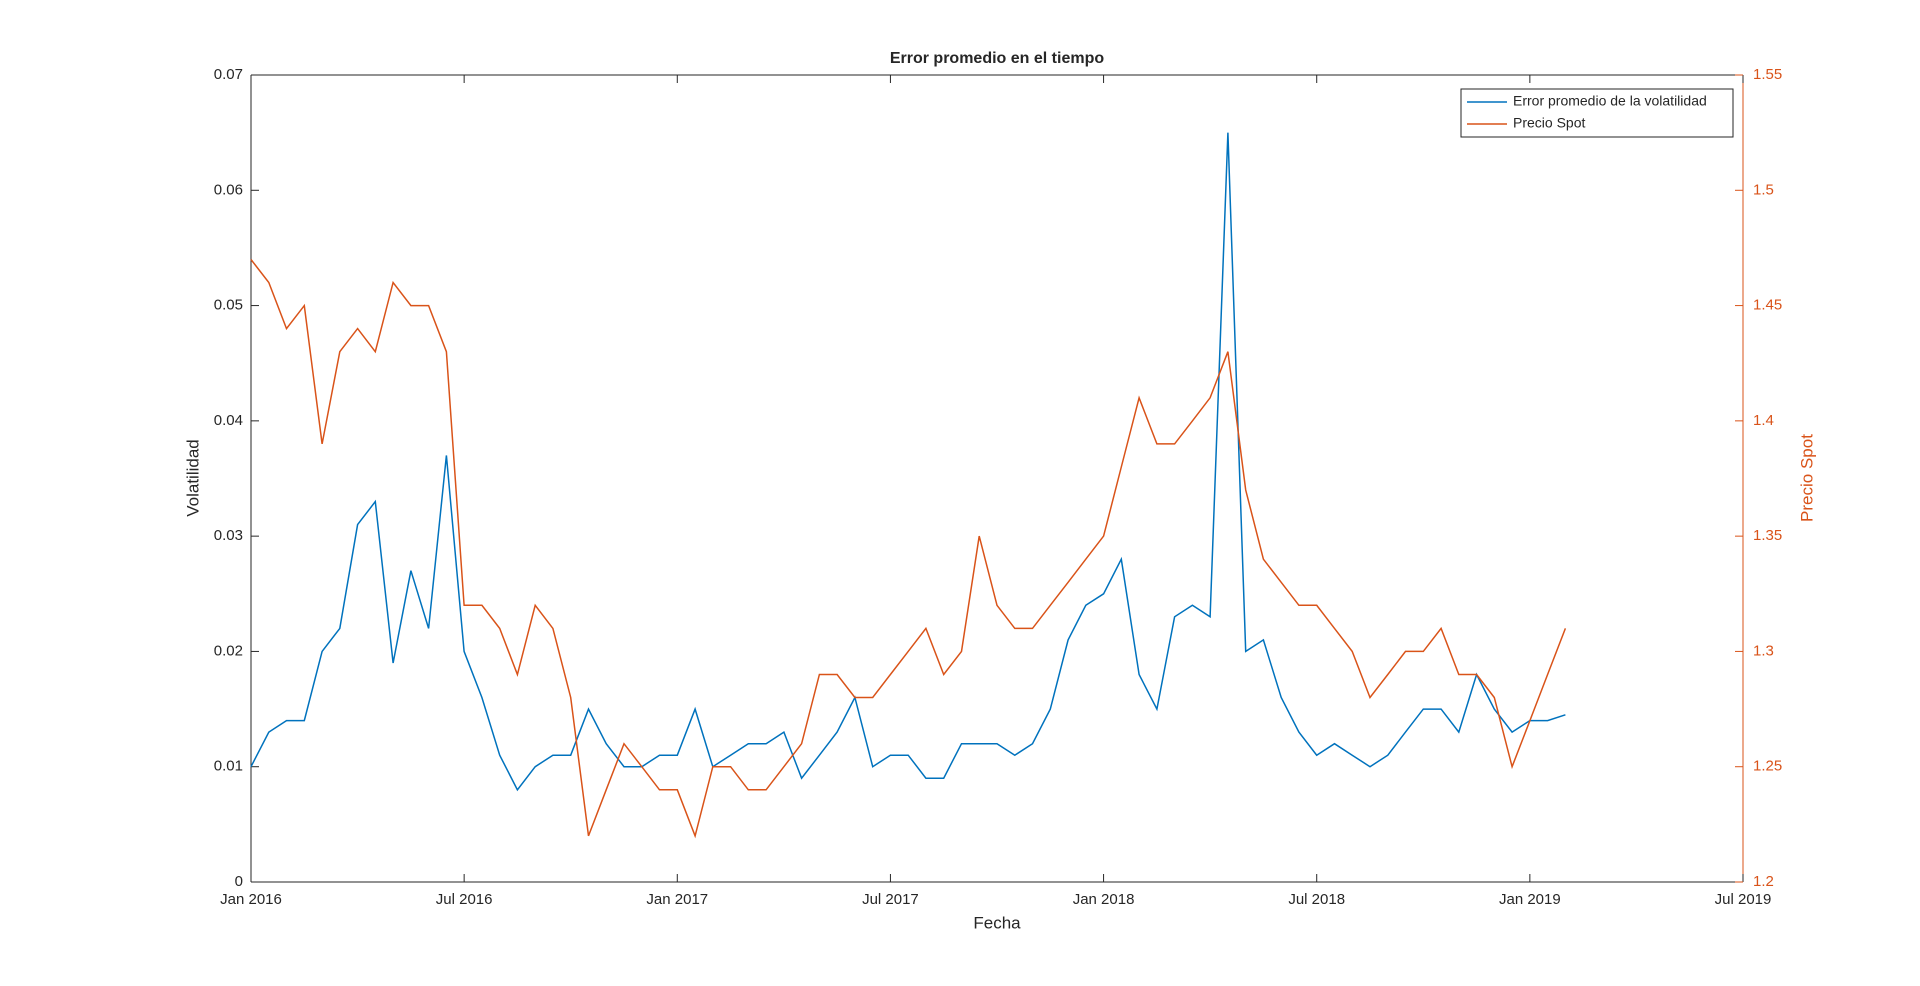  Describe the element at coordinates (1763, 420) in the screenshot. I see `y2-tick-label: 1.4` at that location.